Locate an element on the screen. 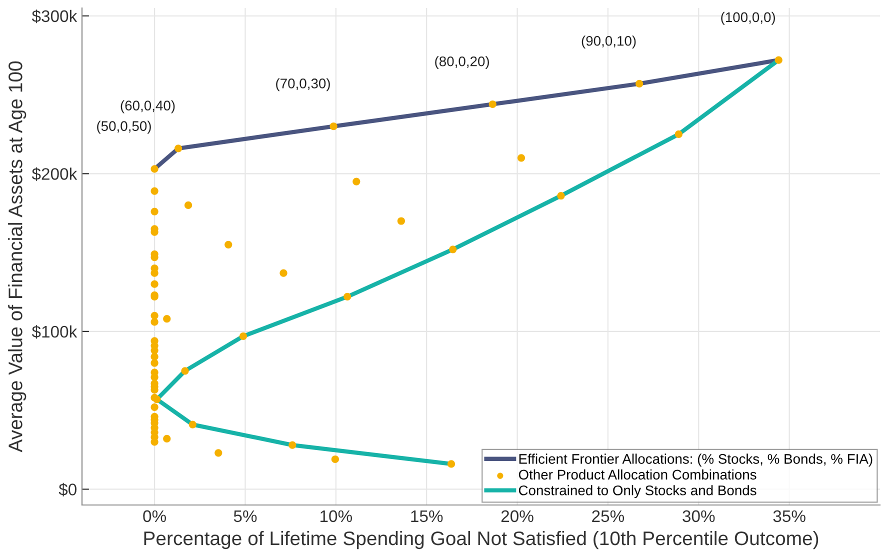 The image size is (882, 556). x-tick-label: 10% is located at coordinates (336, 516).